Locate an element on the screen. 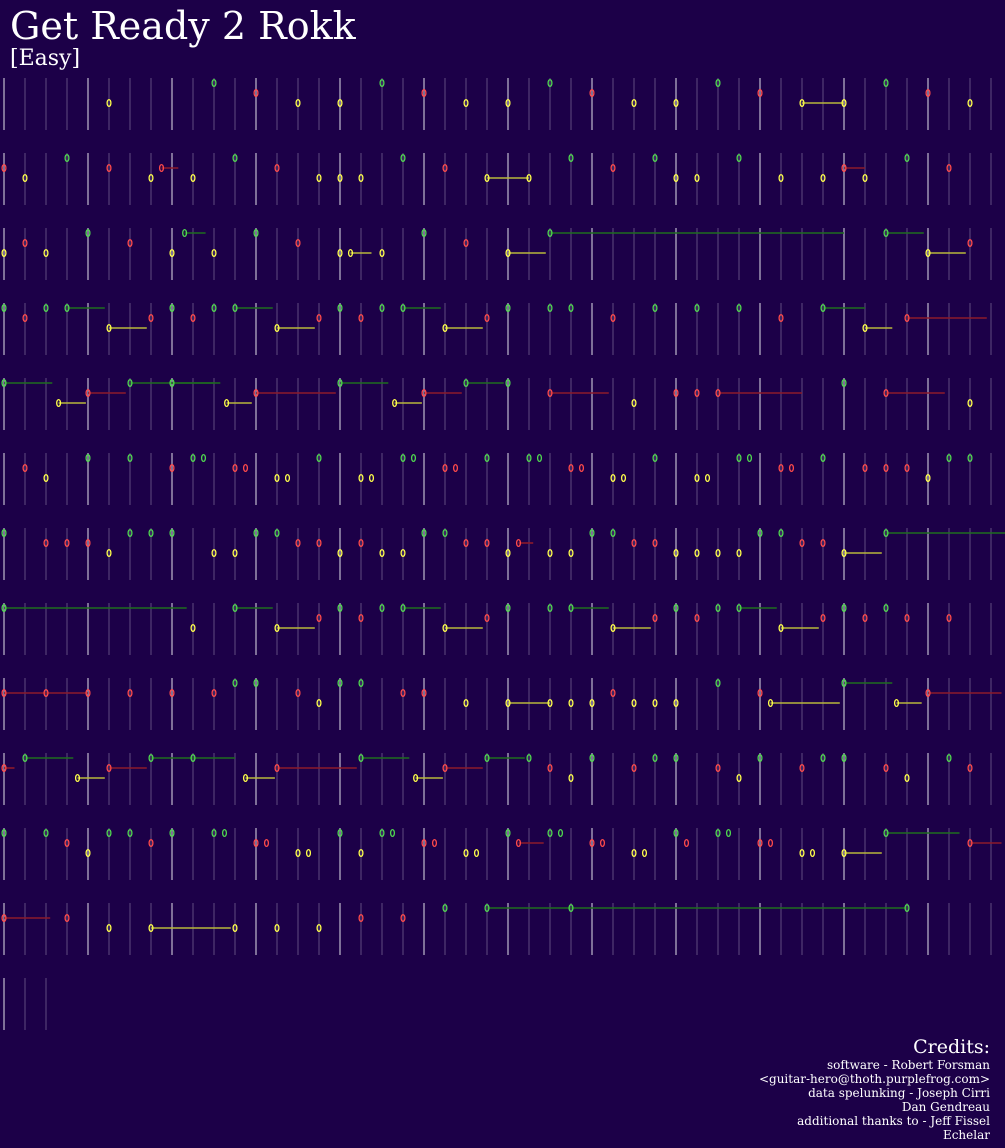 This screenshot has width=1005, height=1148. credits-line: Echelar is located at coordinates (966, 1135).